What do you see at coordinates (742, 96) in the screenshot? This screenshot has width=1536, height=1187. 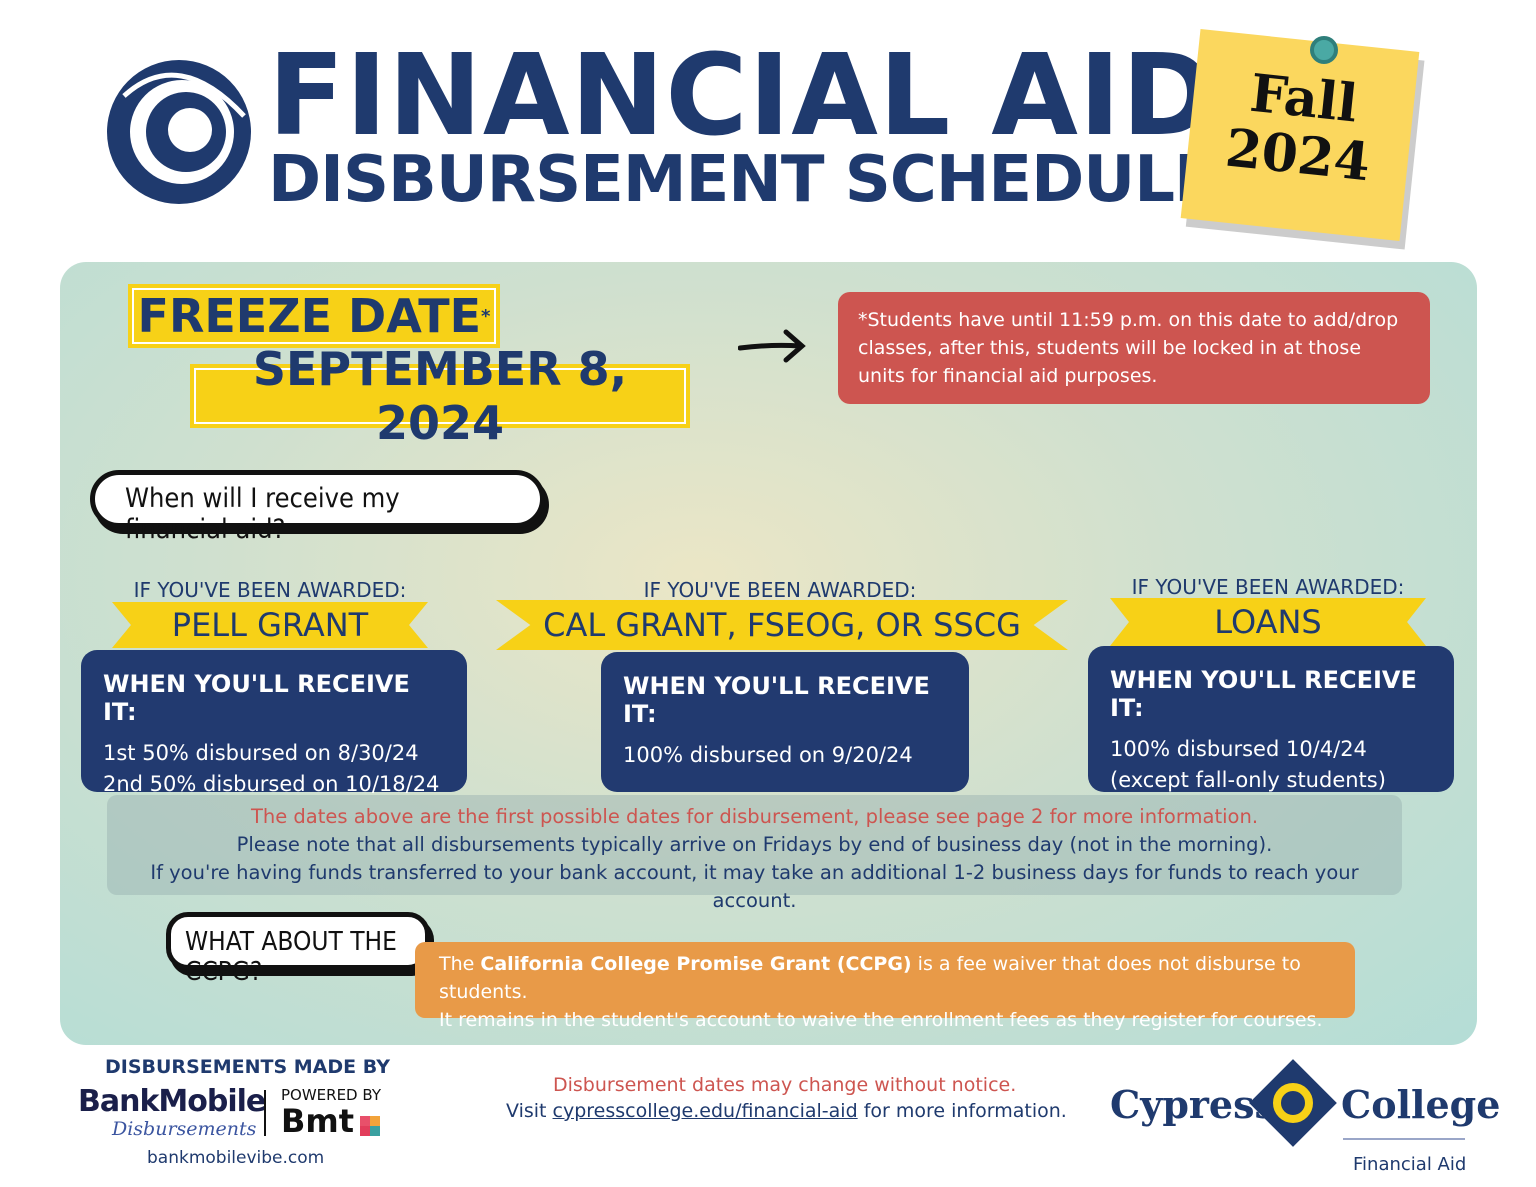 I see `title-line1: FINANCIAL AID` at bounding box center [742, 96].